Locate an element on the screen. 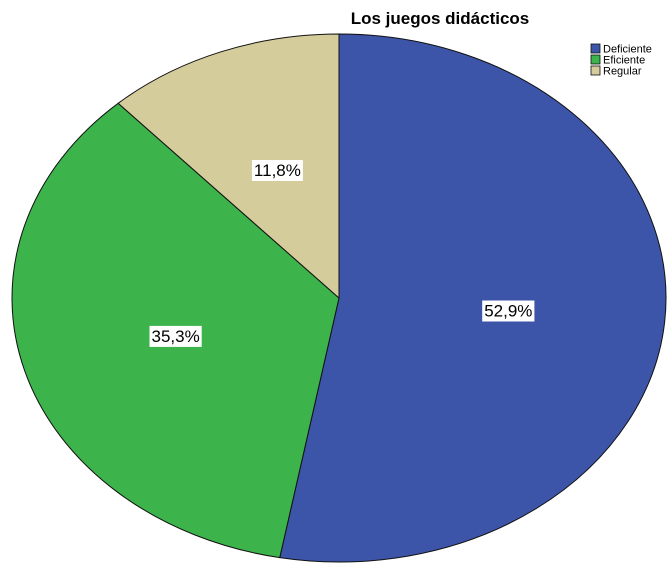  legend-item-regular: Regular is located at coordinates (616, 71).